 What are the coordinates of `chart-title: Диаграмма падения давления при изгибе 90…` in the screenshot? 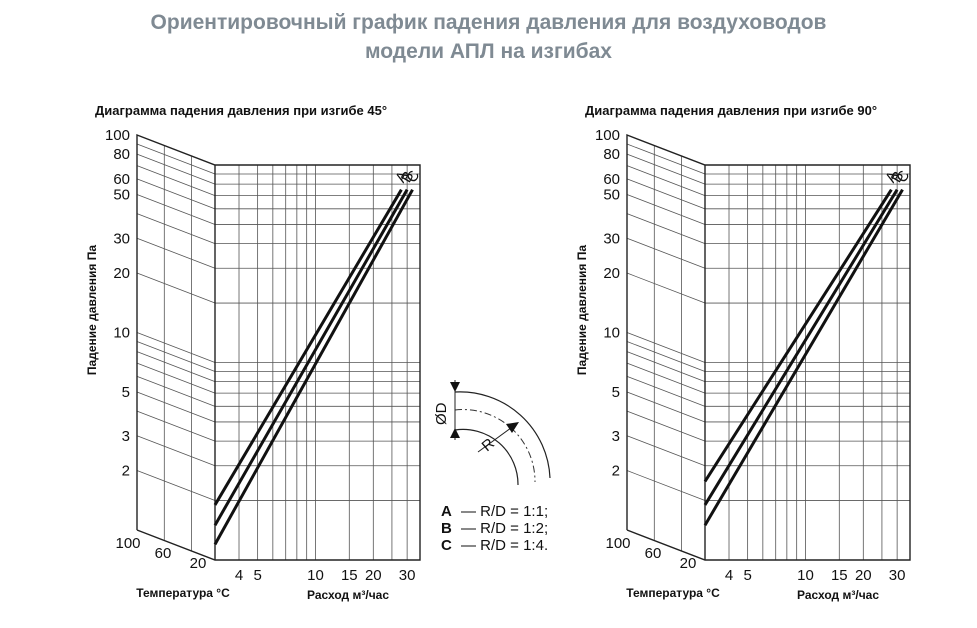 It's located at (731, 110).